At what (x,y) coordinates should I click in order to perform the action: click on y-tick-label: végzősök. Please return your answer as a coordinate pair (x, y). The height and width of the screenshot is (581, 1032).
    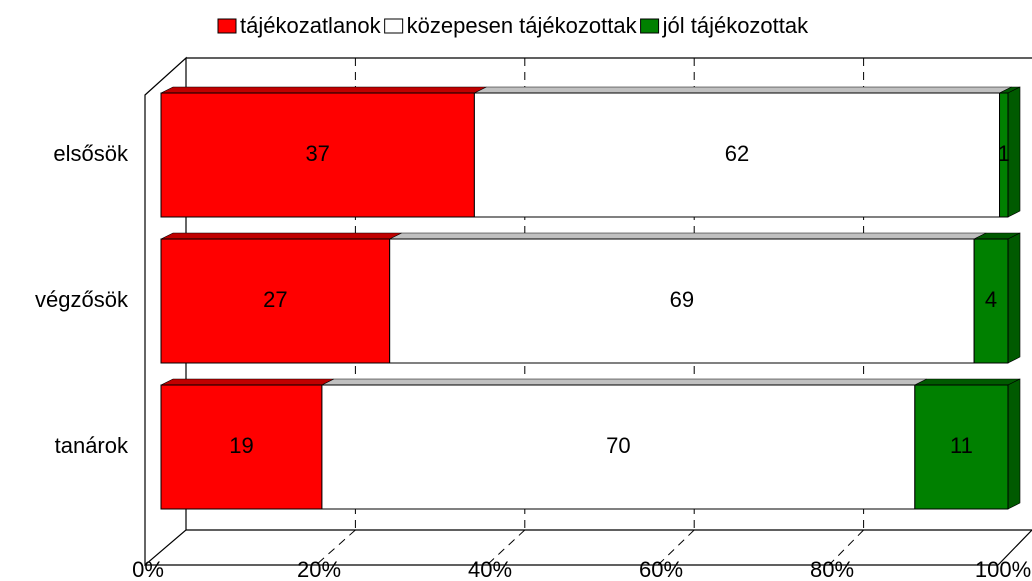
    Looking at the image, I should click on (82, 299).